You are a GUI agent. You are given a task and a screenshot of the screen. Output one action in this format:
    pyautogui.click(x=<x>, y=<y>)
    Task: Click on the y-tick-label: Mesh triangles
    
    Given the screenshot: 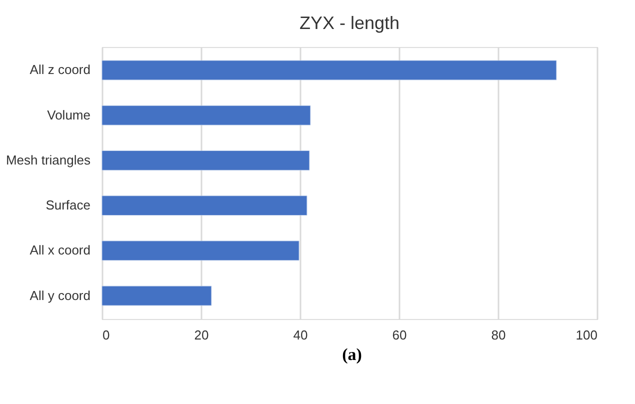 What is the action you would take?
    pyautogui.click(x=48, y=160)
    